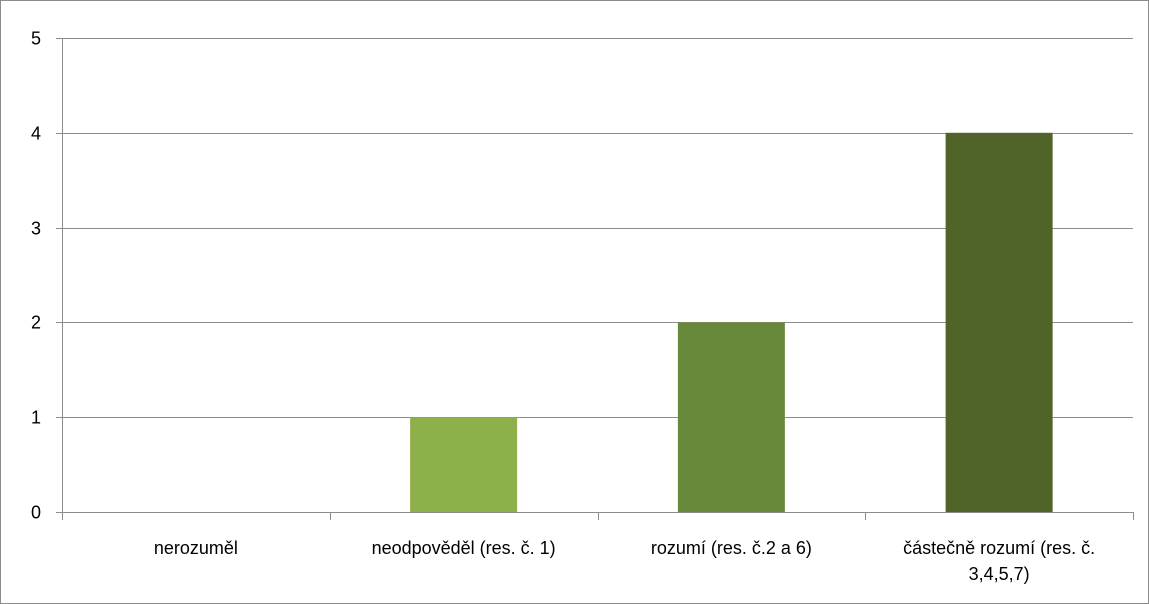  Describe the element at coordinates (36, 513) in the screenshot. I see `y-tick-label-0: 0` at that location.